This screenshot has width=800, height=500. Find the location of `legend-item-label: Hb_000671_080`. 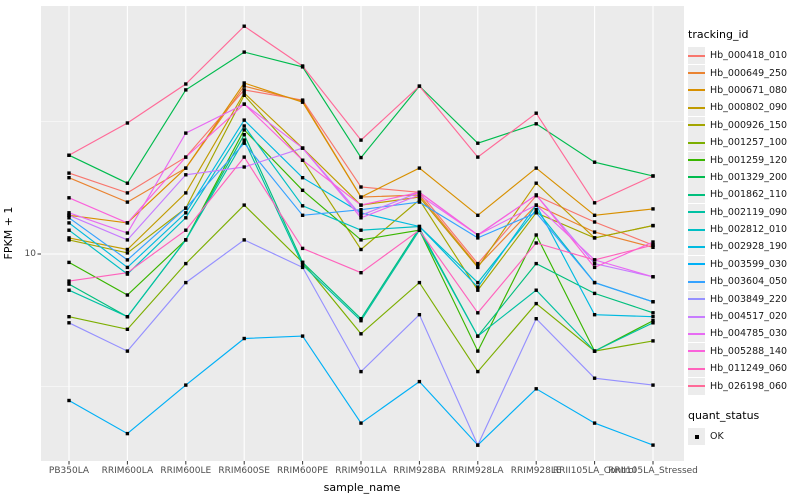

legend-item-label: Hb_000671_080 is located at coordinates (749, 90).